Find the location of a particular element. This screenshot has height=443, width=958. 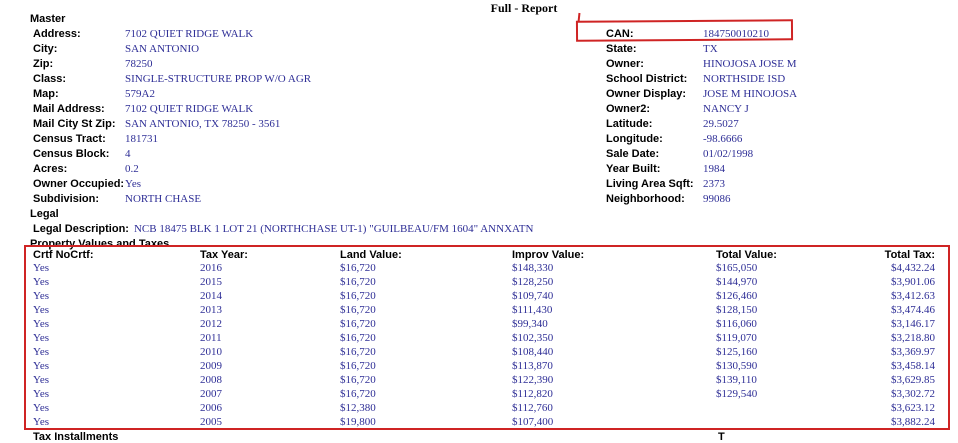

field-row-address: Address: 7102 QUIET RIDGE WALK is located at coordinates (281, 35).